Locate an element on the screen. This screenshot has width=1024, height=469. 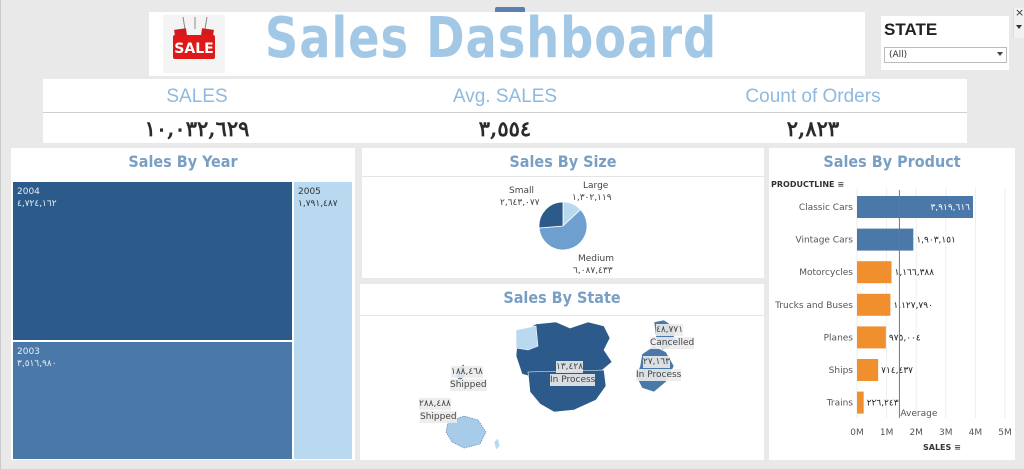
sale-logo: SALE is located at coordinates (194, 44).